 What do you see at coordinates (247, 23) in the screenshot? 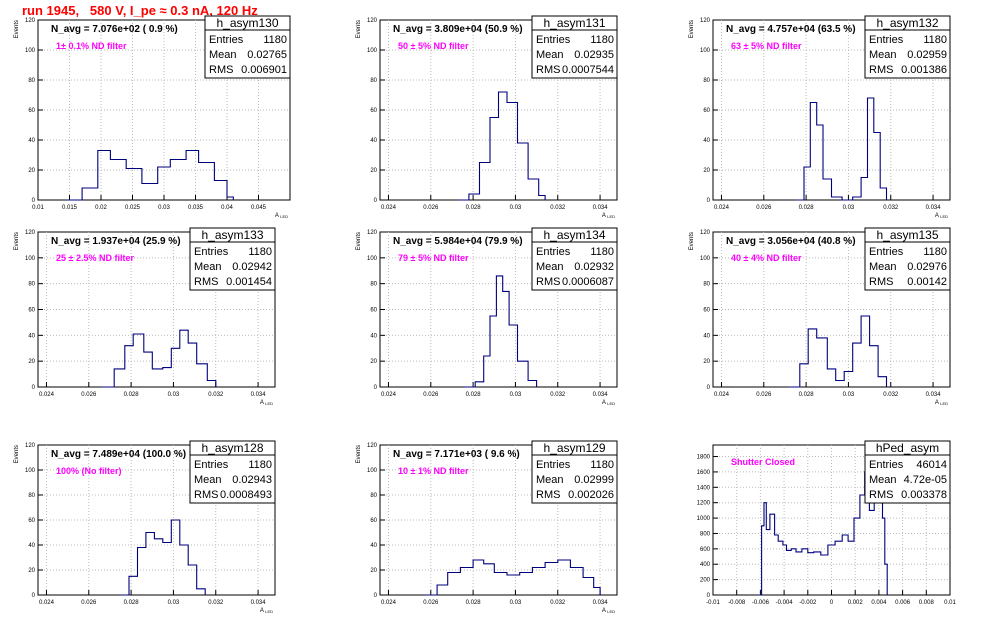
I see `stats-histogram-name: h_asym130` at bounding box center [247, 23].